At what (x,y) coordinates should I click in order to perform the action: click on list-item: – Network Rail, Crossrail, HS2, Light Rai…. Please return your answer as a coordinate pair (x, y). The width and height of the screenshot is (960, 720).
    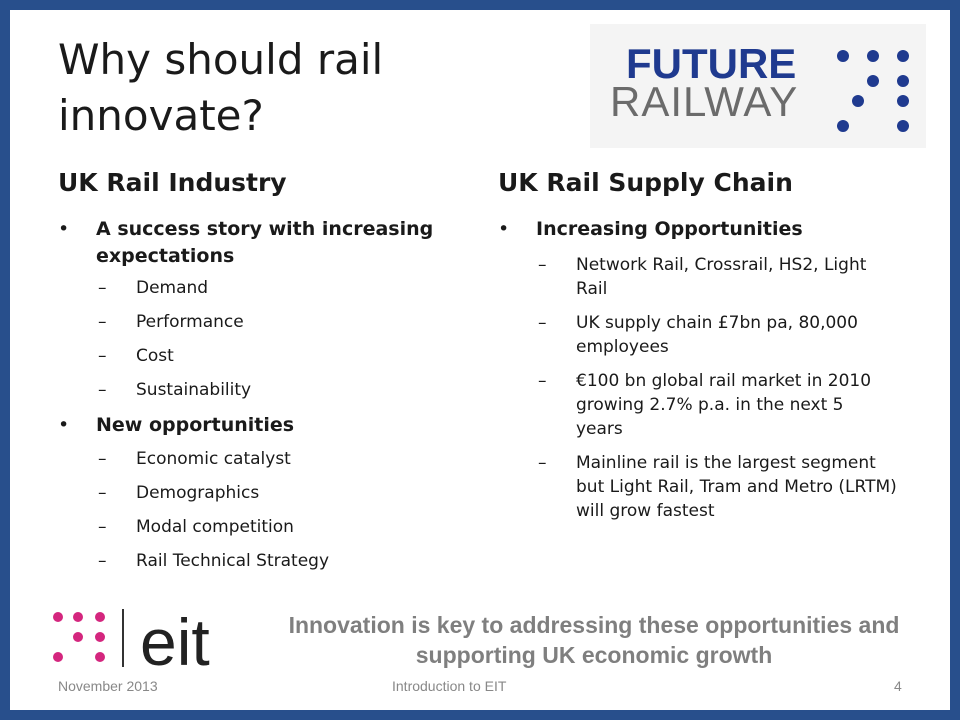
    Looking at the image, I should click on (702, 277).